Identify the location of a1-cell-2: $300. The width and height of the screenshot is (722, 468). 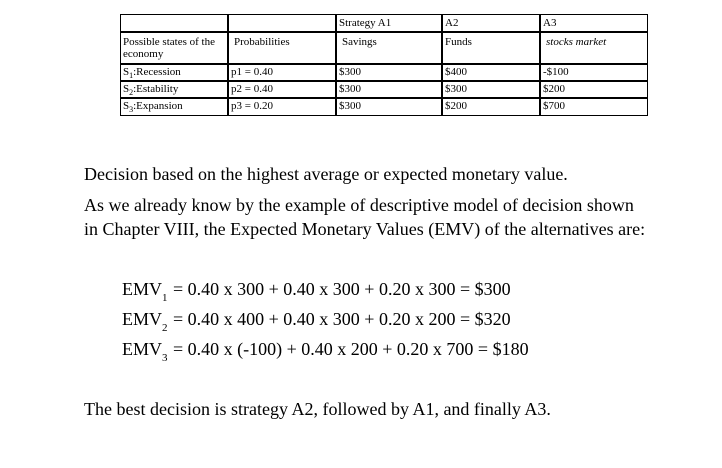
(389, 89).